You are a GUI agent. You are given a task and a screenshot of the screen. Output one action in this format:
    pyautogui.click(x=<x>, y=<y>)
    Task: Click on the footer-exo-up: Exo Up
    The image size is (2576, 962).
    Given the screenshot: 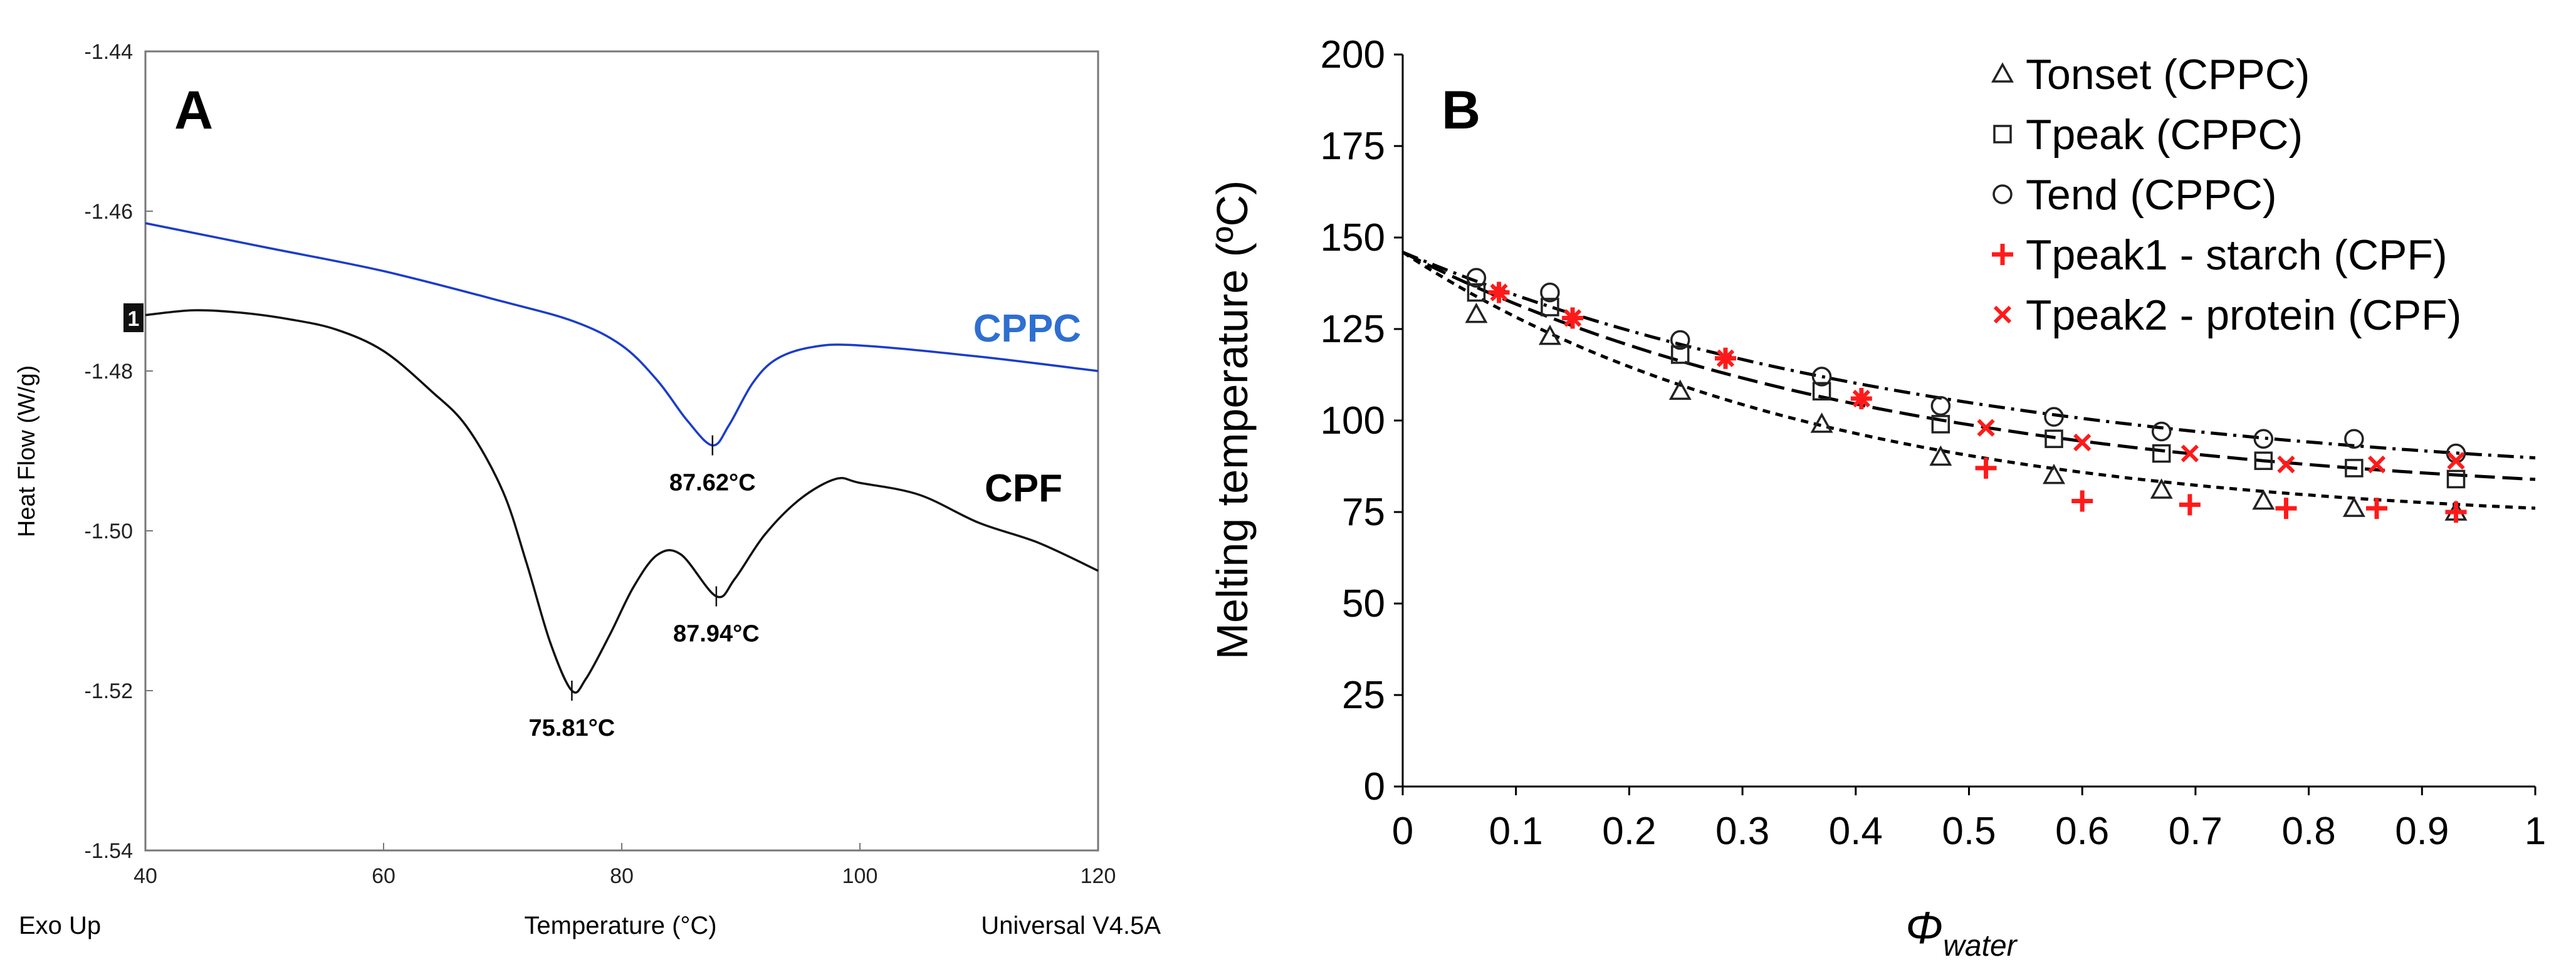 What is the action you would take?
    pyautogui.click(x=60, y=925)
    